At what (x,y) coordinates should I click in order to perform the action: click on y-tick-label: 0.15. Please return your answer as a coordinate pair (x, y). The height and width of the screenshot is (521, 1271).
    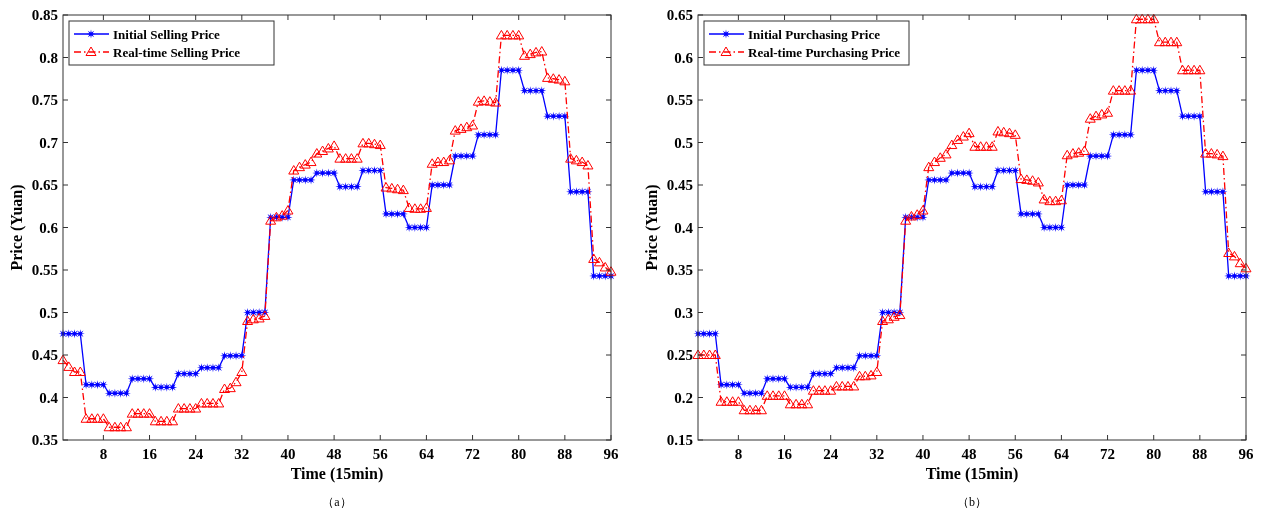
    Looking at the image, I should click on (679, 440).